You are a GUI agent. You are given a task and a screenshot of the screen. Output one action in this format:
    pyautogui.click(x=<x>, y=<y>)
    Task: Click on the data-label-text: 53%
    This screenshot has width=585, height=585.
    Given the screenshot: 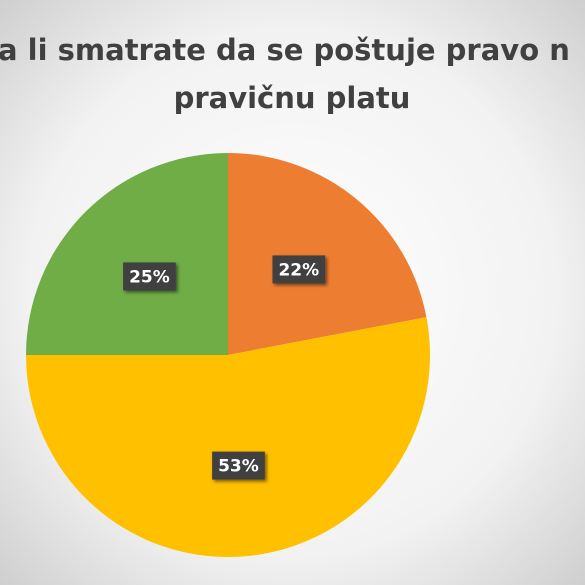 What is the action you would take?
    pyautogui.click(x=238, y=467)
    